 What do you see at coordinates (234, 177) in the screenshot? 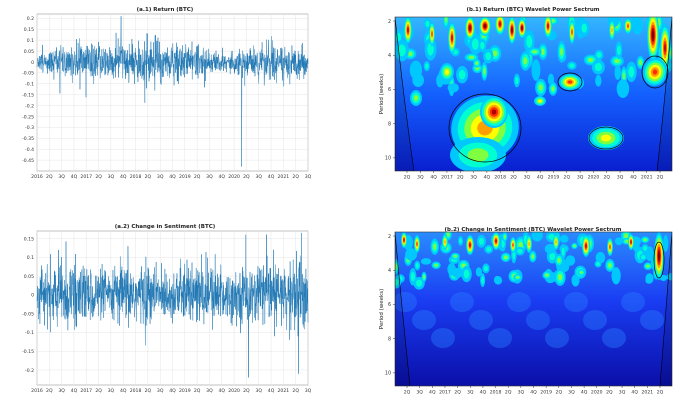
I see `a1-x-tick-label: 2020` at bounding box center [234, 177].